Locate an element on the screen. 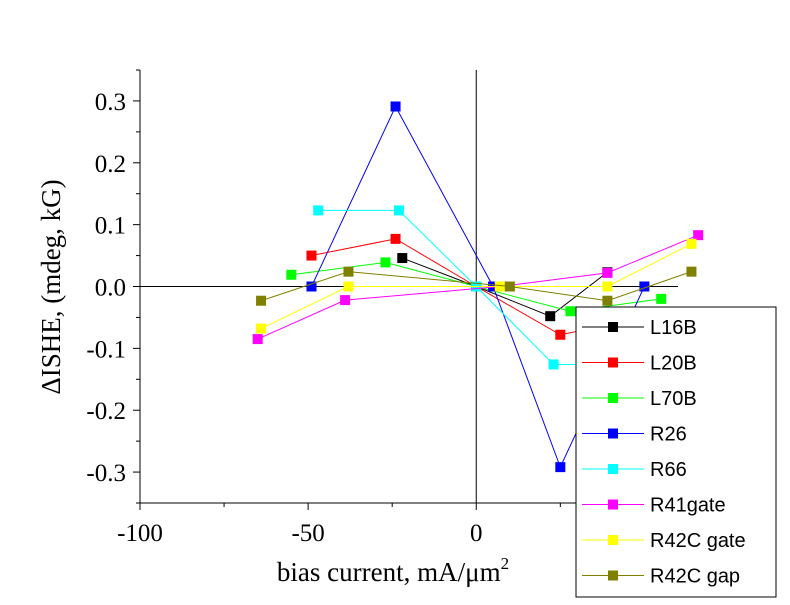 The height and width of the screenshot is (605, 790). legend-label: R41gate is located at coordinates (688, 506).